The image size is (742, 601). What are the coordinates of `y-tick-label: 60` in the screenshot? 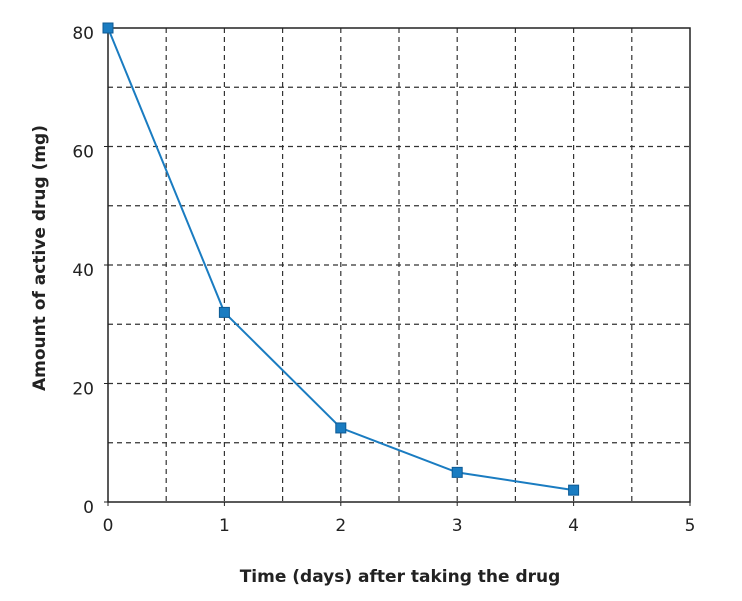 It's located at (83, 153).